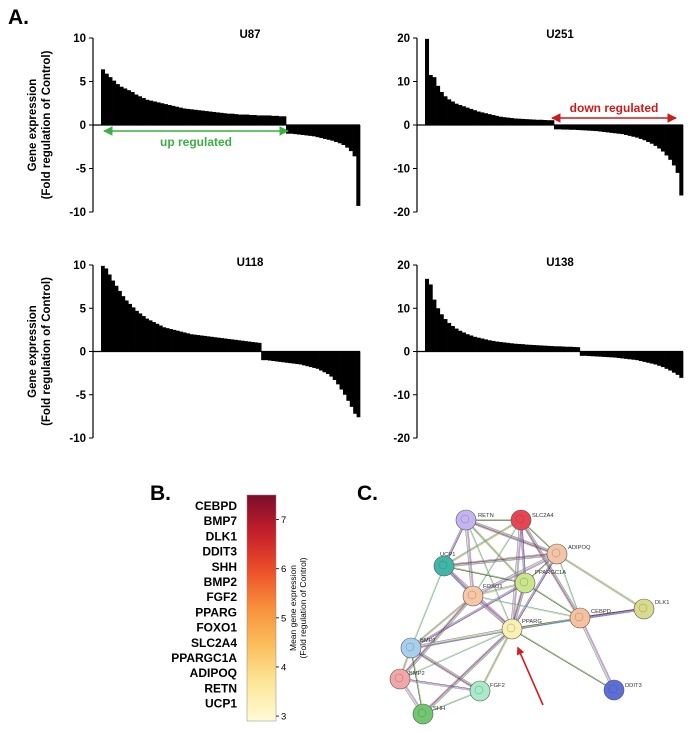 The width and height of the screenshot is (697, 732). What do you see at coordinates (79, 39) in the screenshot?
I see `y-tick-label: 10` at bounding box center [79, 39].